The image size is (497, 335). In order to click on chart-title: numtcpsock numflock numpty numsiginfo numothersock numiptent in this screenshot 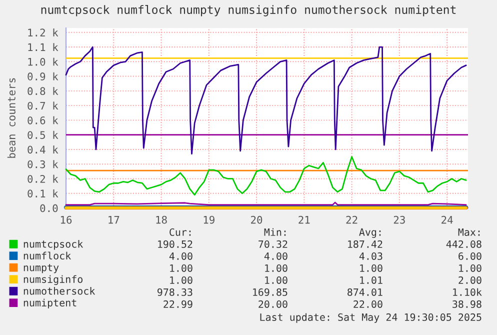, I will do `click(248, 10)`.